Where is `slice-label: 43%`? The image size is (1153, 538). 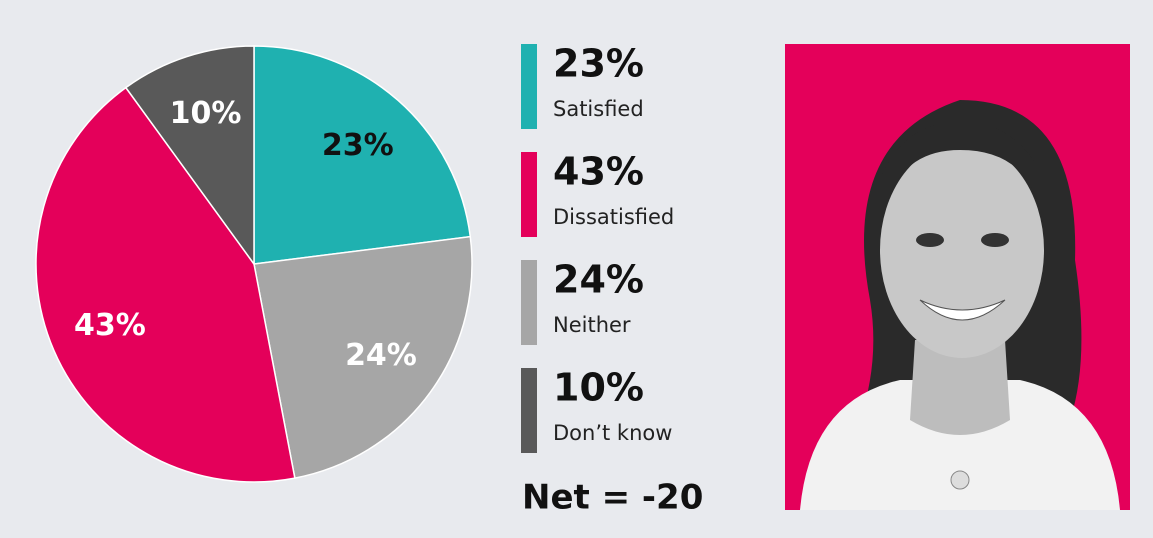
slice-label: 43% is located at coordinates (110, 325).